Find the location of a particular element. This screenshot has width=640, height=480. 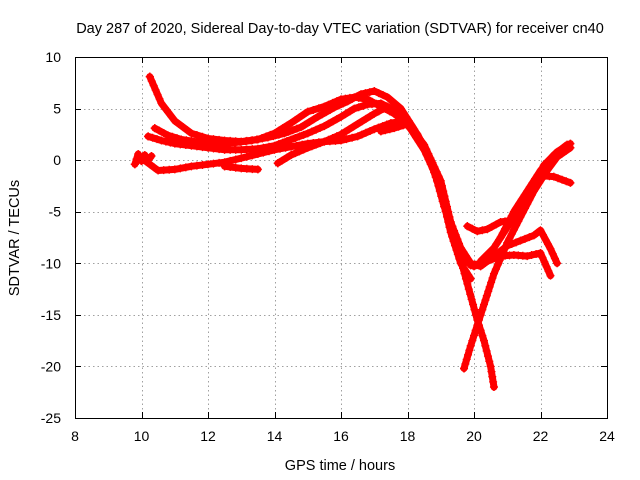

x-tick-label: 16 is located at coordinates (341, 436).